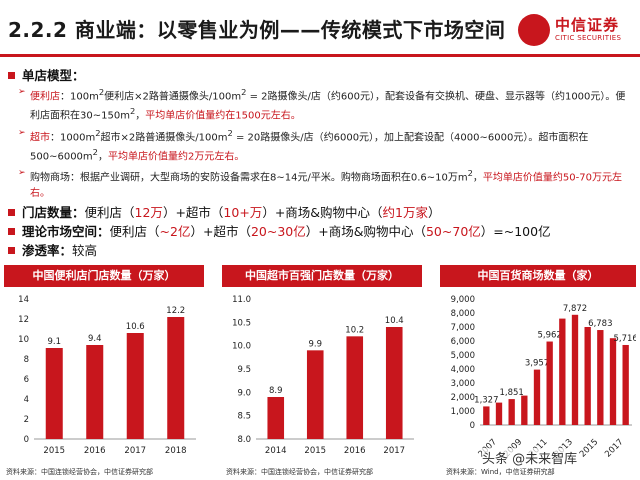 Image resolution: width=640 pixels, height=480 pixels. I want to click on x-tick-label: 2016, so click(355, 451).